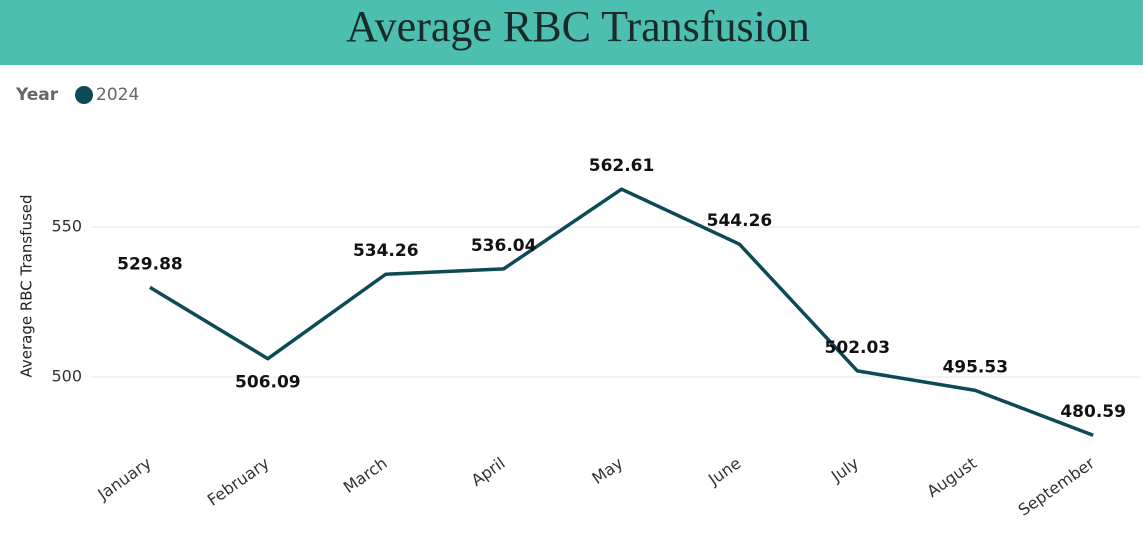  What do you see at coordinates (66, 226) in the screenshot?
I see `y-tick-label: 550` at bounding box center [66, 226].